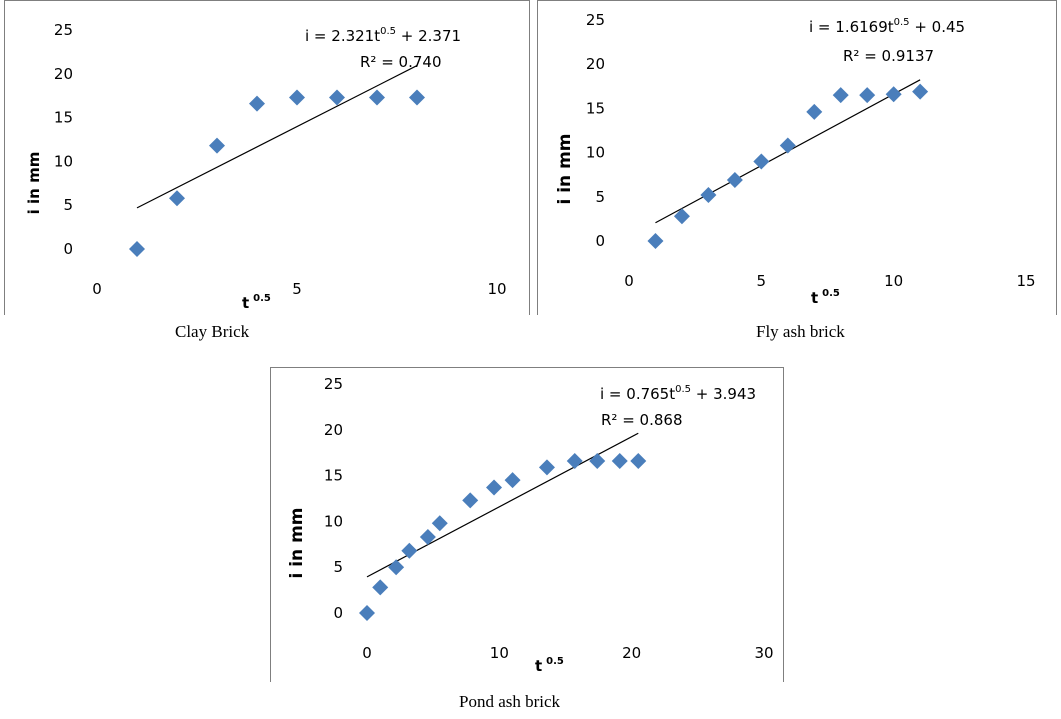  What do you see at coordinates (1025, 281) in the screenshot?
I see `x-tick-label: 15` at bounding box center [1025, 281].